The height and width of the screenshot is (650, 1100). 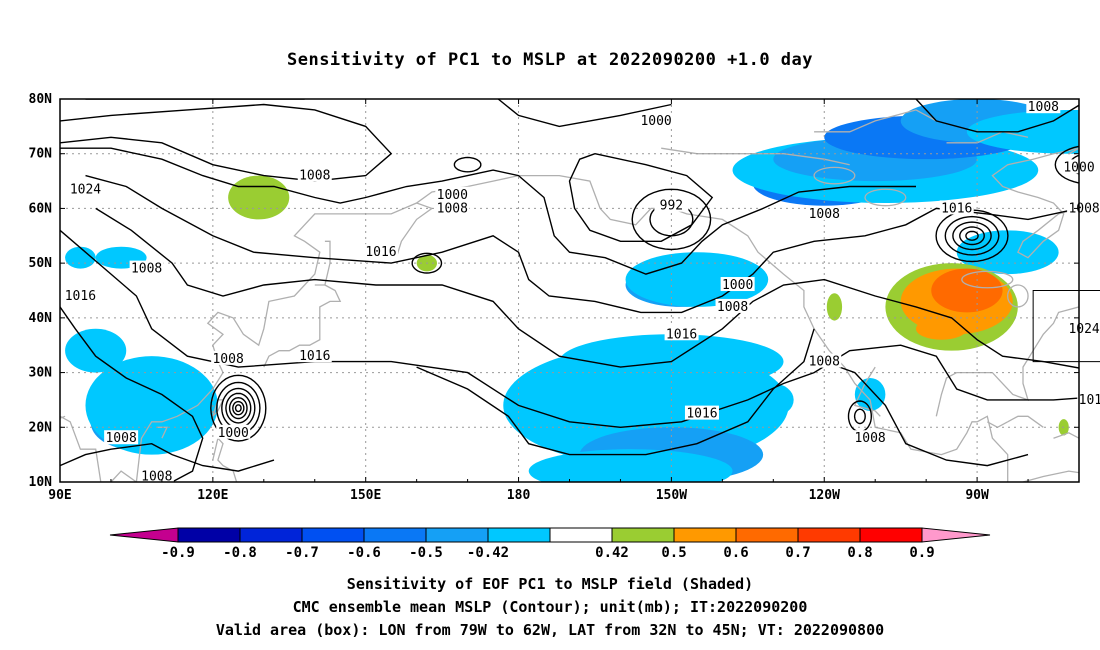 I want to click on longitude-label: 120W, so click(x=824, y=495).